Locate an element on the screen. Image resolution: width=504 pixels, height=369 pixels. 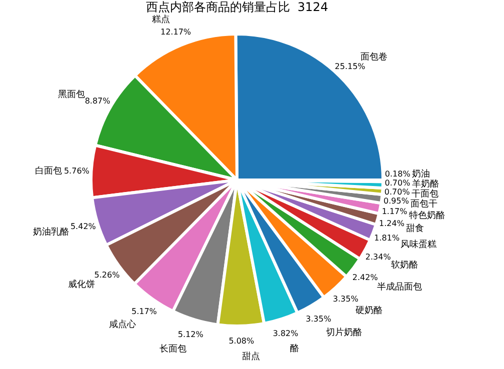
data-label: 5.42% is located at coordinates (83, 227).